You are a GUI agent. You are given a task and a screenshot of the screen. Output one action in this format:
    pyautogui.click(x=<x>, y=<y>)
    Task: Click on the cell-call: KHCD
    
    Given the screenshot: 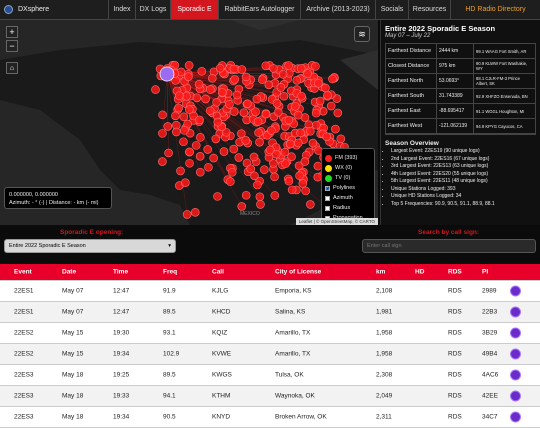 What is the action you would take?
    pyautogui.click(x=221, y=312)
    